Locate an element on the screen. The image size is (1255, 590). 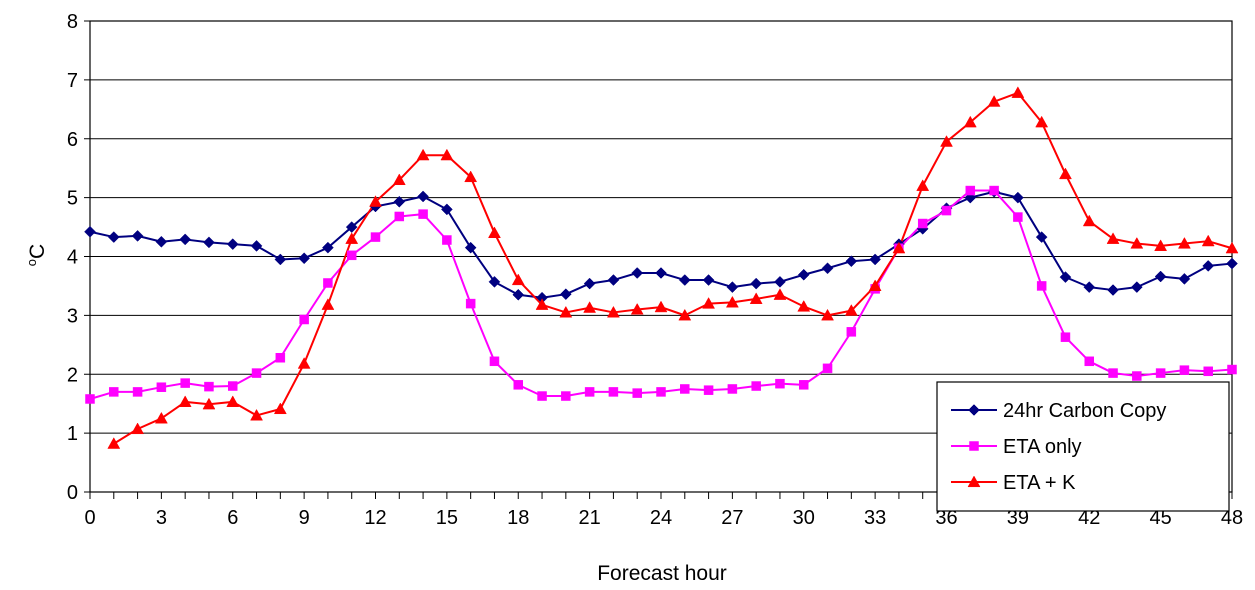
data-point-s0-x15 is located at coordinates (447, 209).